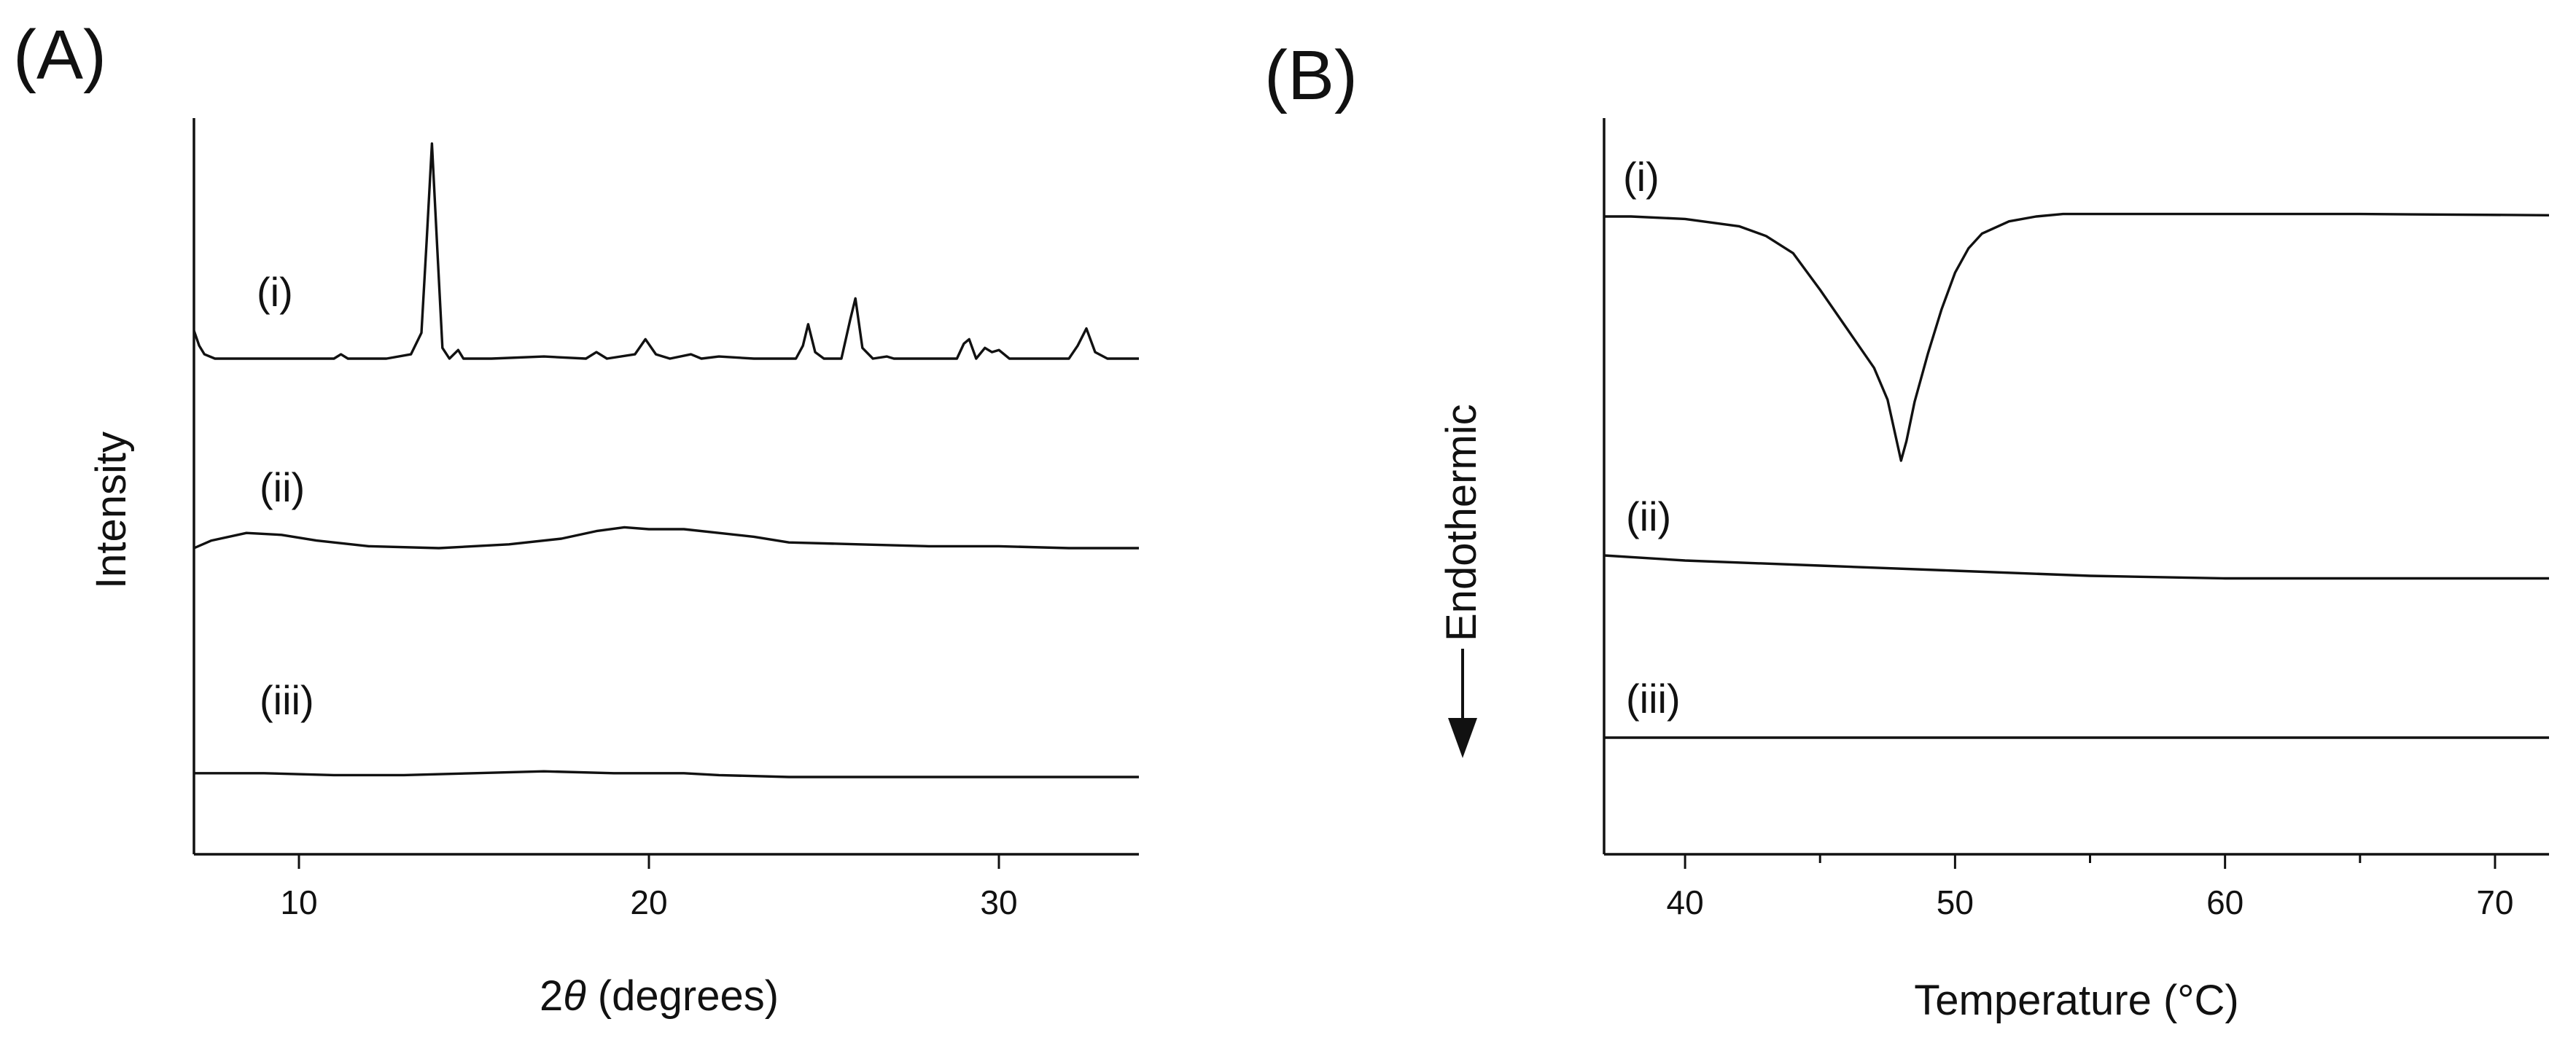  Describe the element at coordinates (1955, 902) in the screenshot. I see `x-tick-label-50: 50` at that location.